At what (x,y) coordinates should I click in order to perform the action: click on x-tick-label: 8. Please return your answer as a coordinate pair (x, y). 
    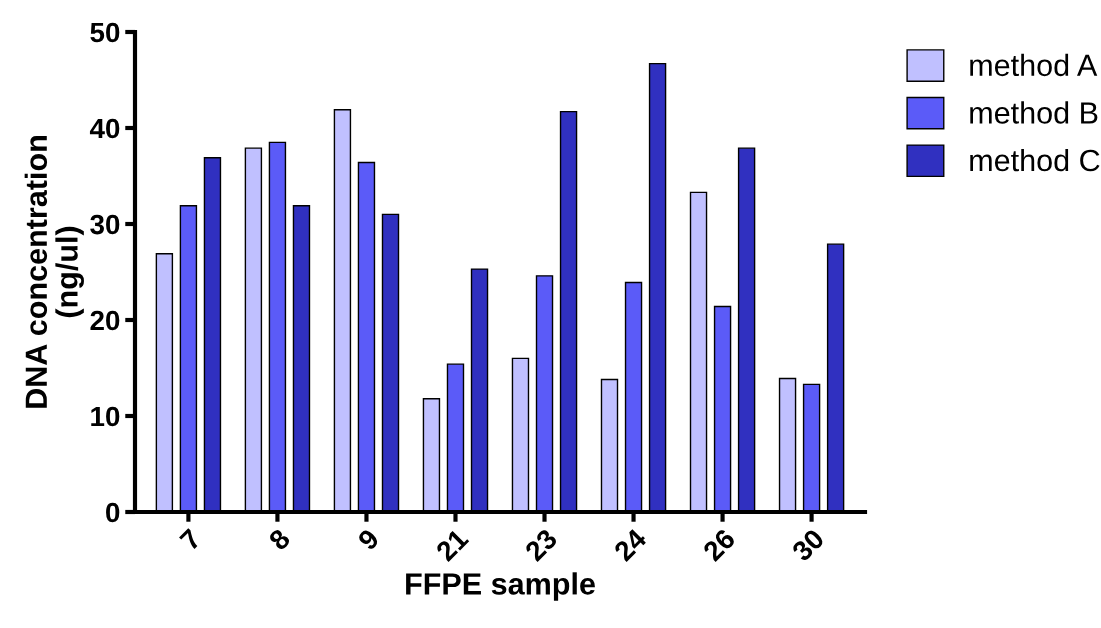
    Looking at the image, I should click on (279, 539).